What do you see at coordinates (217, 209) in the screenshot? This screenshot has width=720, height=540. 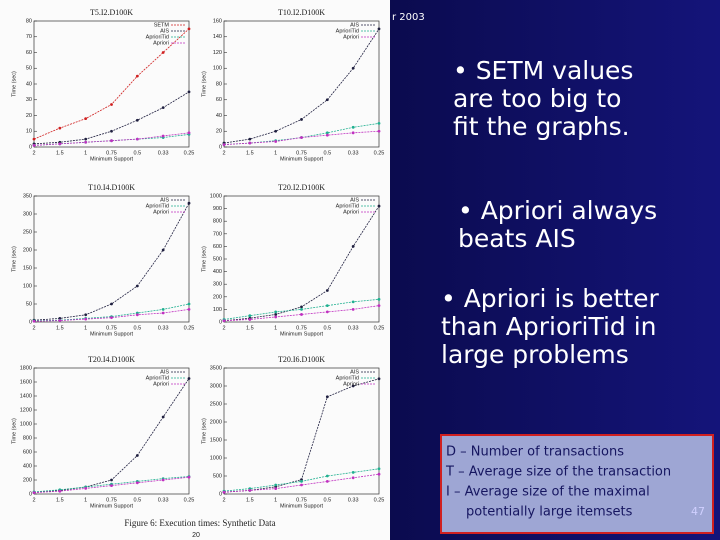 I see `y-tick-label: 900` at bounding box center [217, 209].